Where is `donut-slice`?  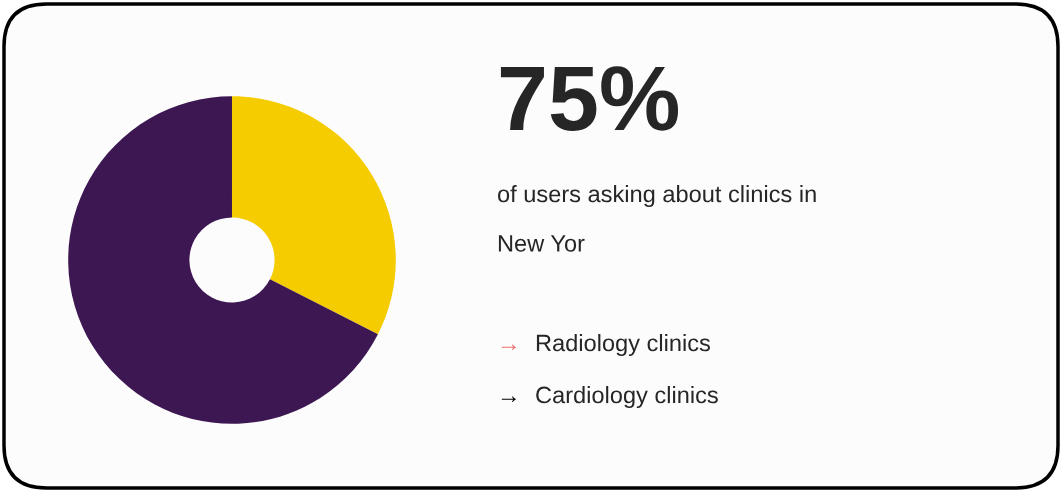 donut-slice is located at coordinates (314, 215).